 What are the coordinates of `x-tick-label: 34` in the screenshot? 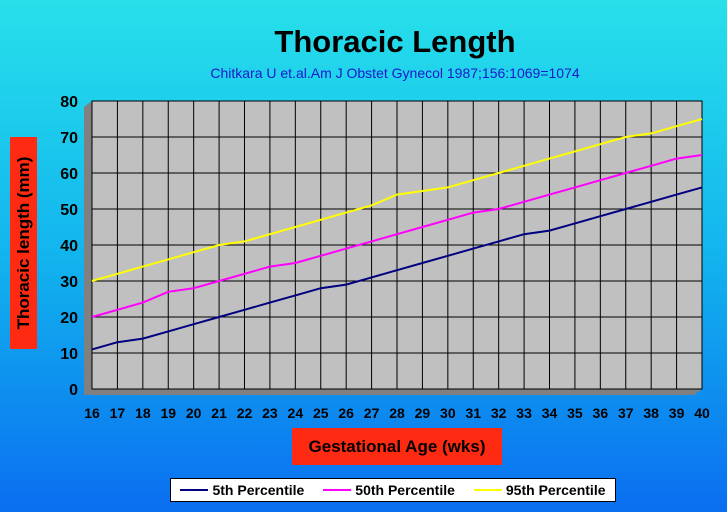 It's located at (550, 413).